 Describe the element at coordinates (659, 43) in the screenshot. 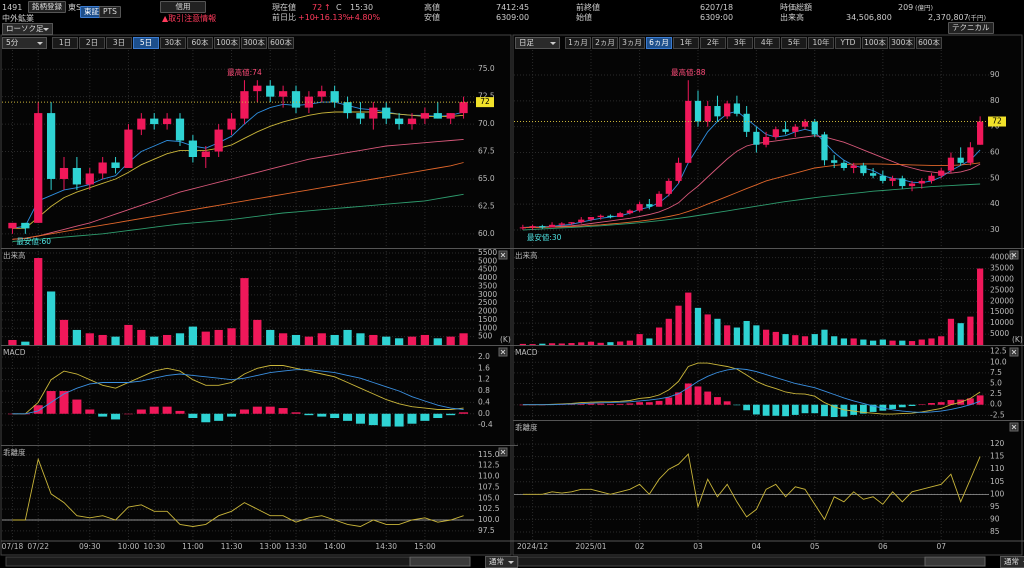

I see `range-button: 6ヵ月` at that location.